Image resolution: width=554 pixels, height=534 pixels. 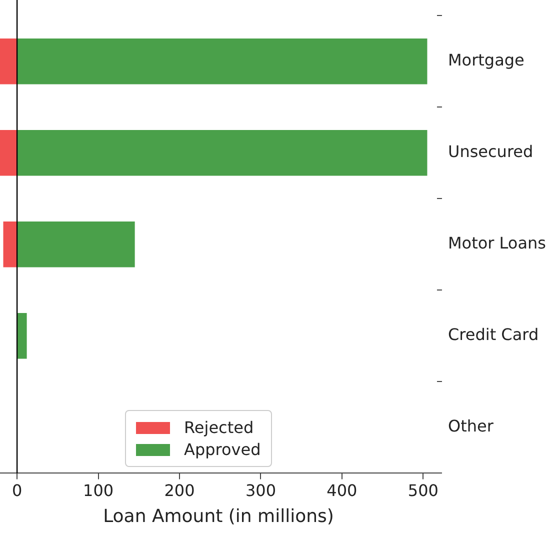 I want to click on legend-label: Approved, so click(x=222, y=449).